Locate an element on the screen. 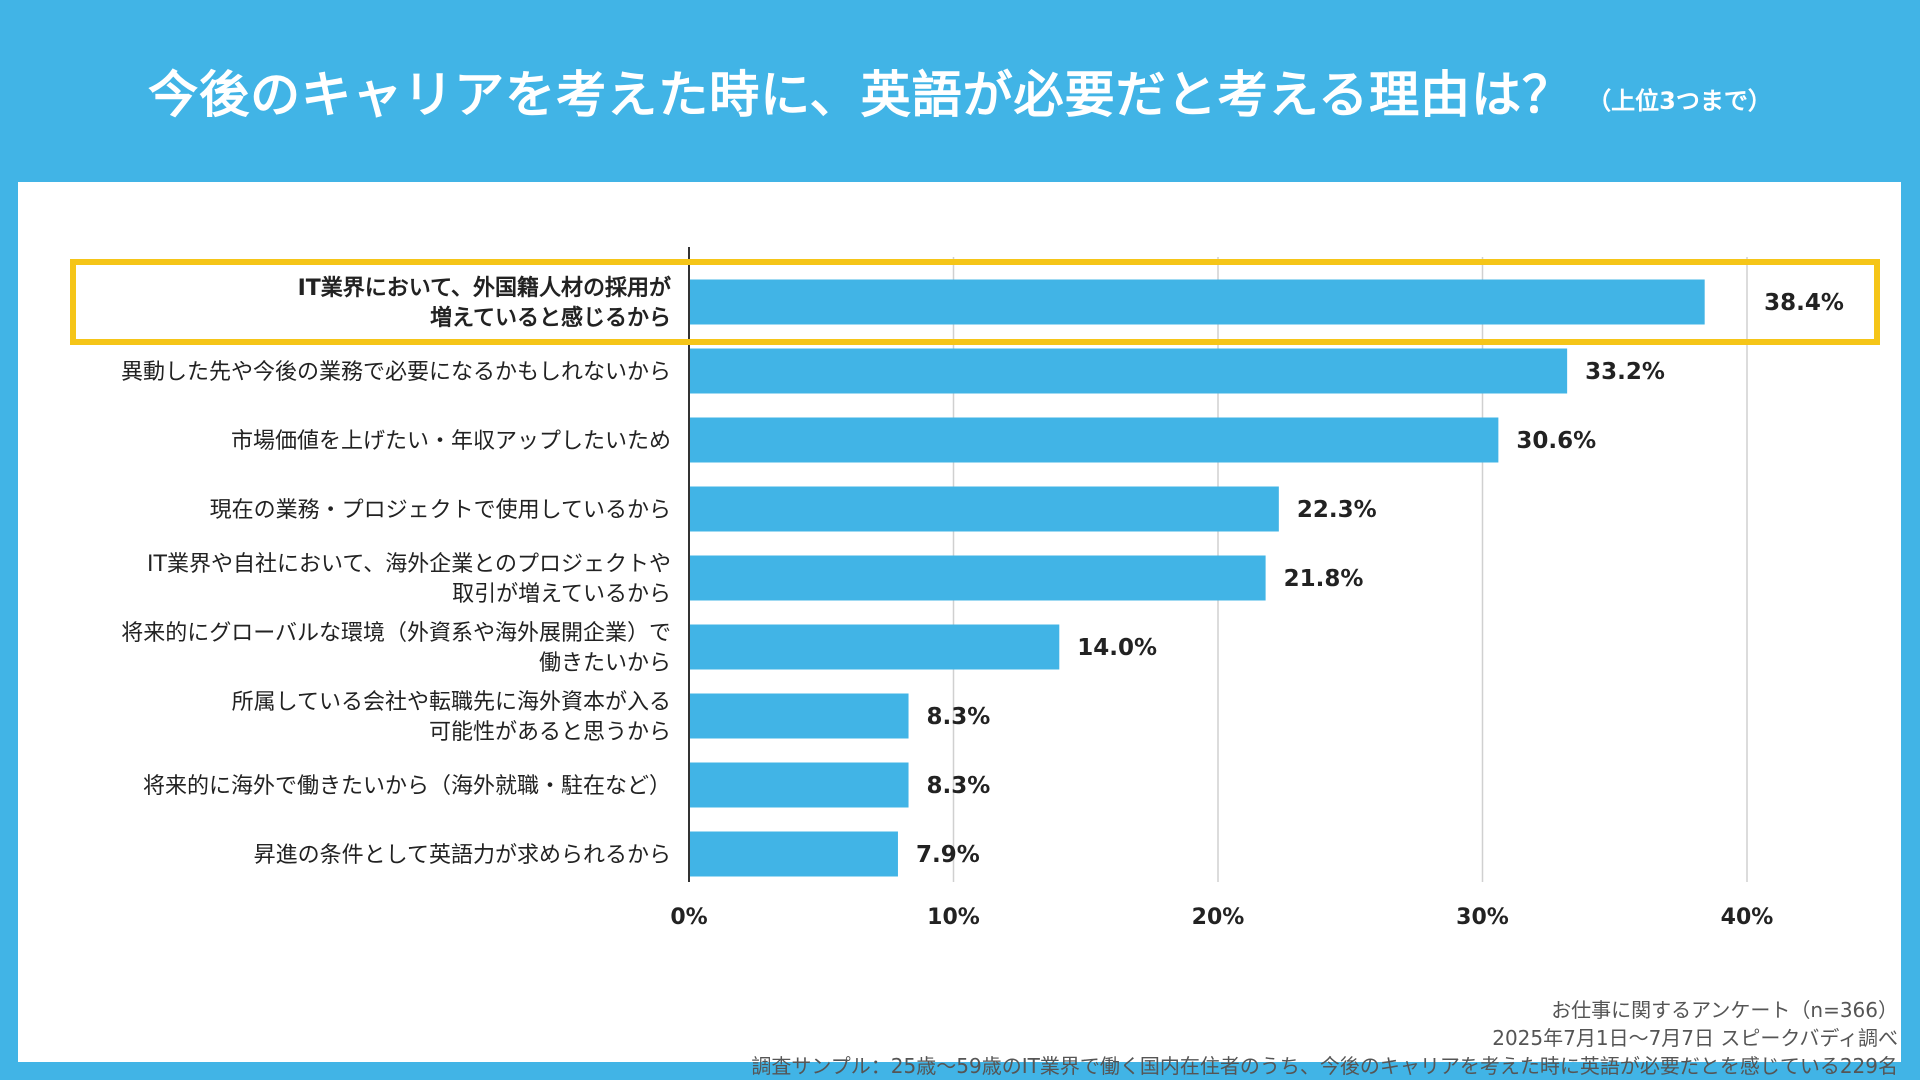 This screenshot has height=1080, width=1920. value-label: 7.9% is located at coordinates (948, 855).